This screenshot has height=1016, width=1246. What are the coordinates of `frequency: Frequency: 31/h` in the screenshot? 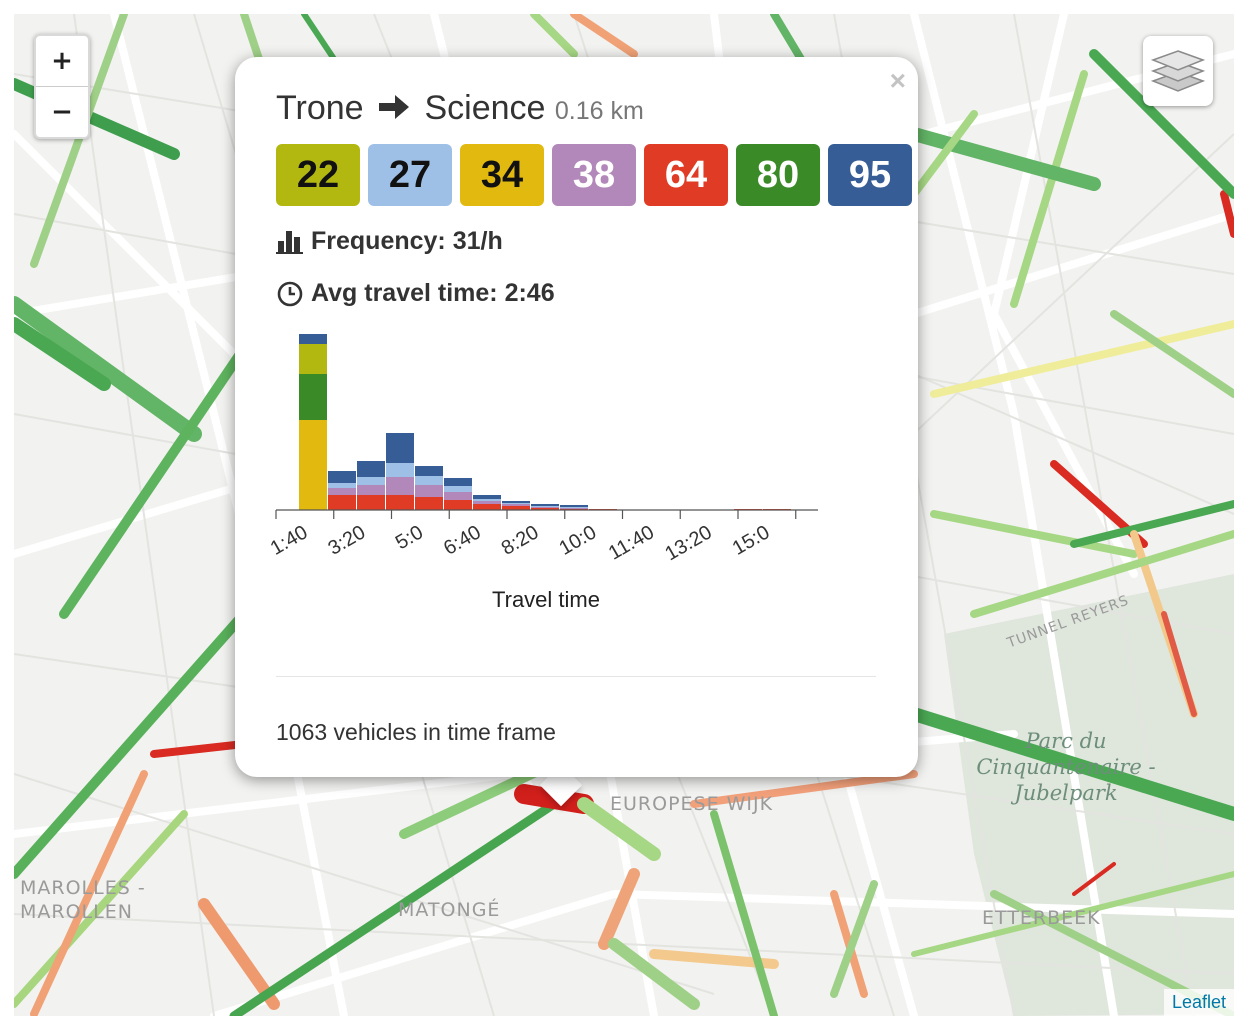 It's located at (389, 241).